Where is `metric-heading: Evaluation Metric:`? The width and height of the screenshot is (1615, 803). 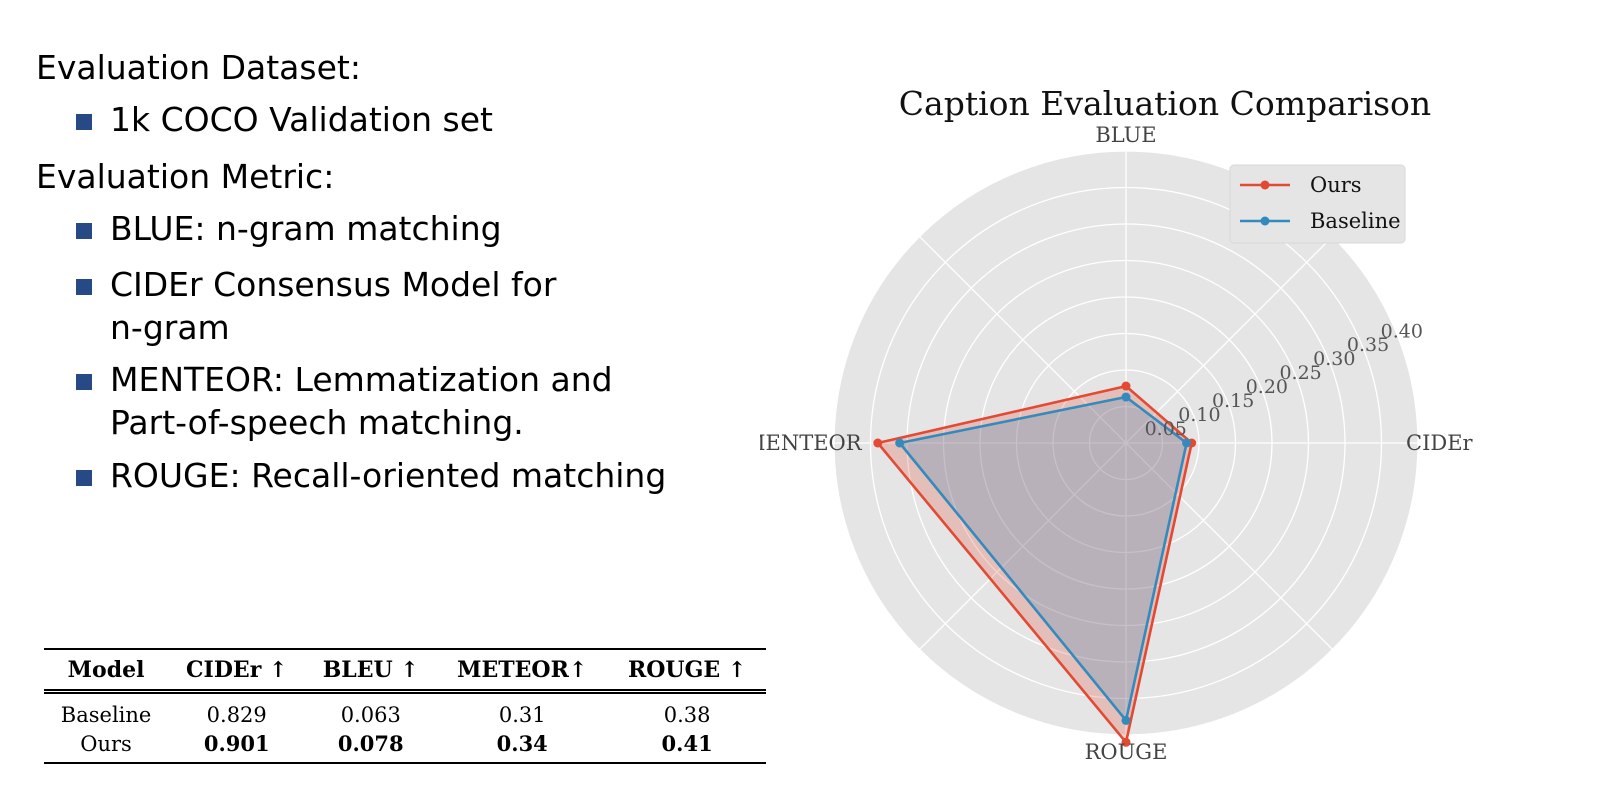 metric-heading: Evaluation Metric: is located at coordinates (185, 176).